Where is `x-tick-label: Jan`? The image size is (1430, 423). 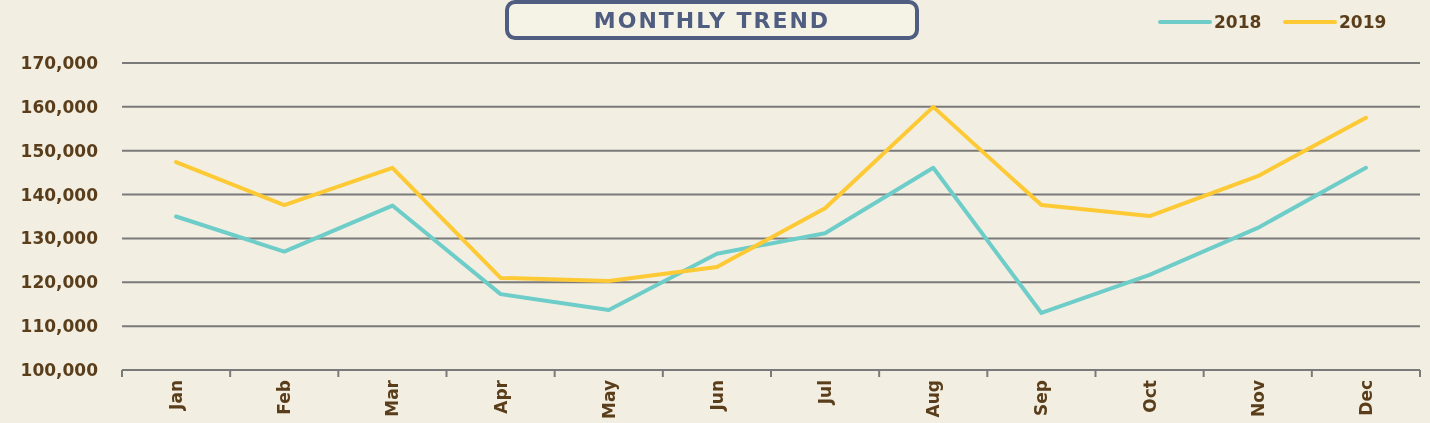
x-tick-label: Jan is located at coordinates (176, 395).